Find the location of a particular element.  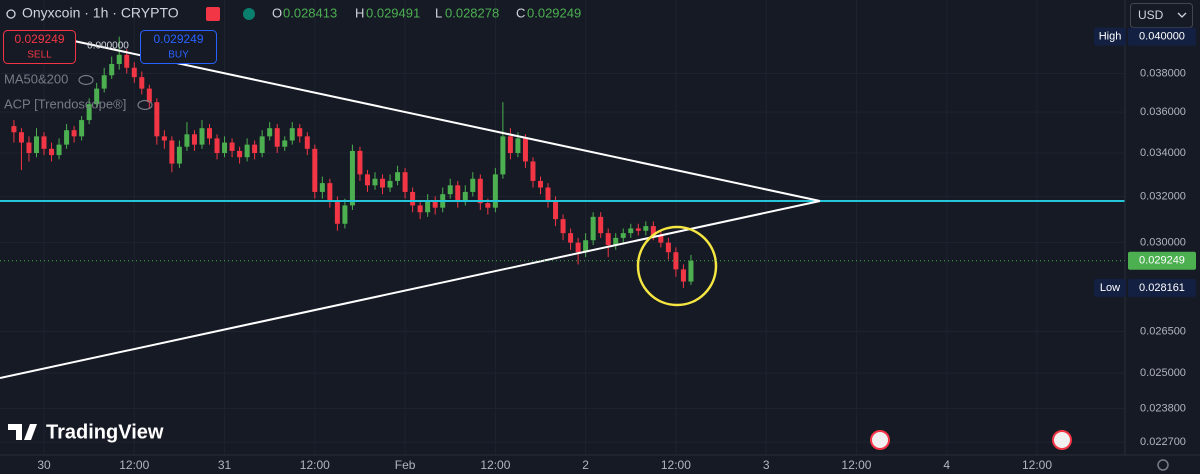

dropdown-icon is located at coordinates (1182, 15).